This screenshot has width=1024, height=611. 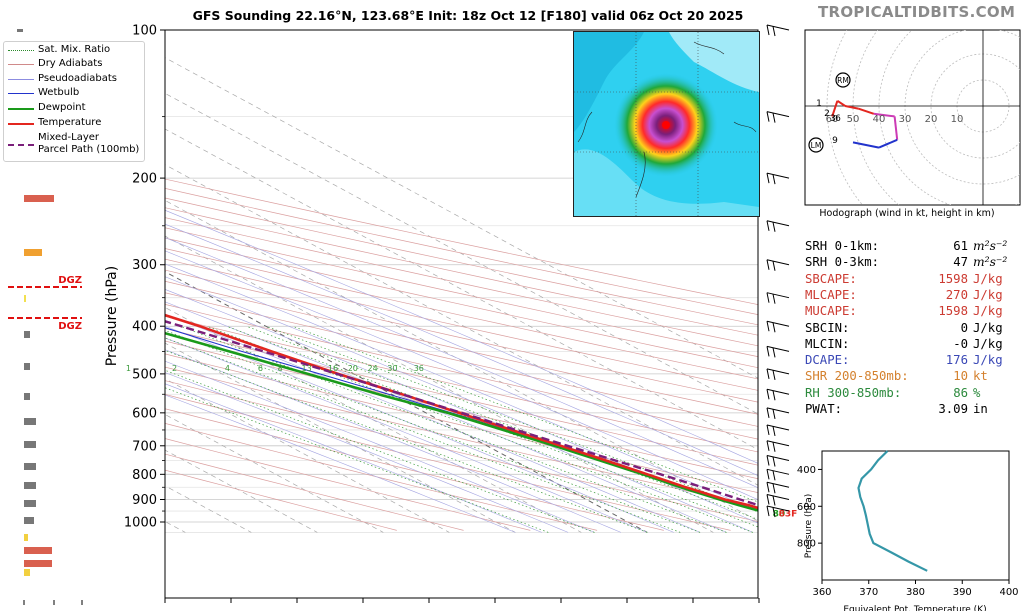 I want to click on y-tick-label: 800, so click(x=144, y=475).